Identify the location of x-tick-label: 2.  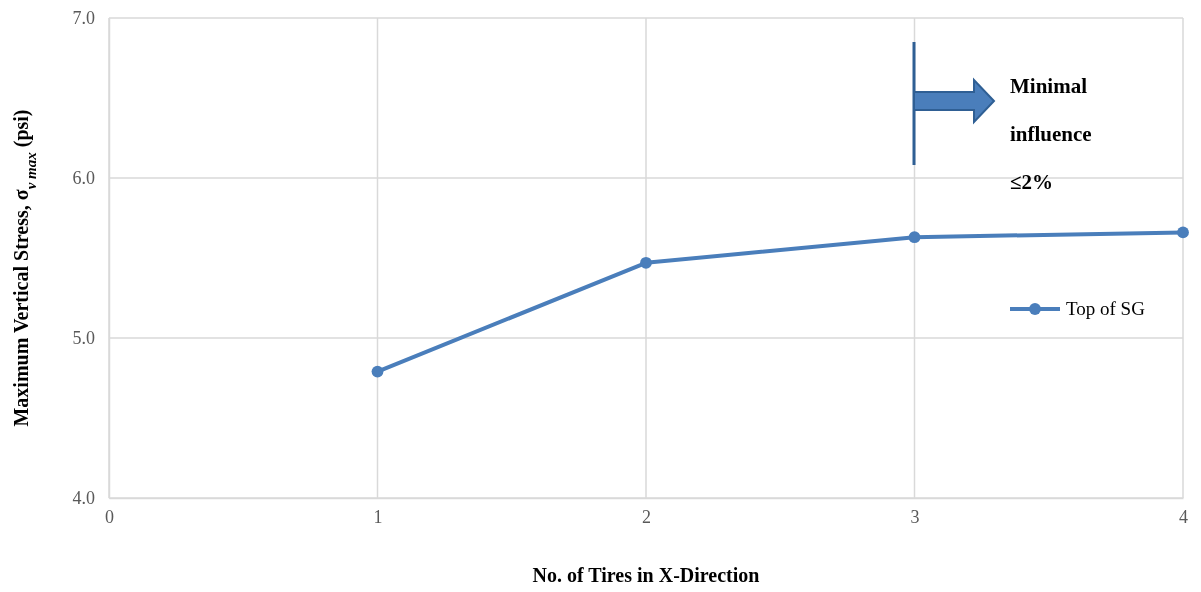
(646, 516).